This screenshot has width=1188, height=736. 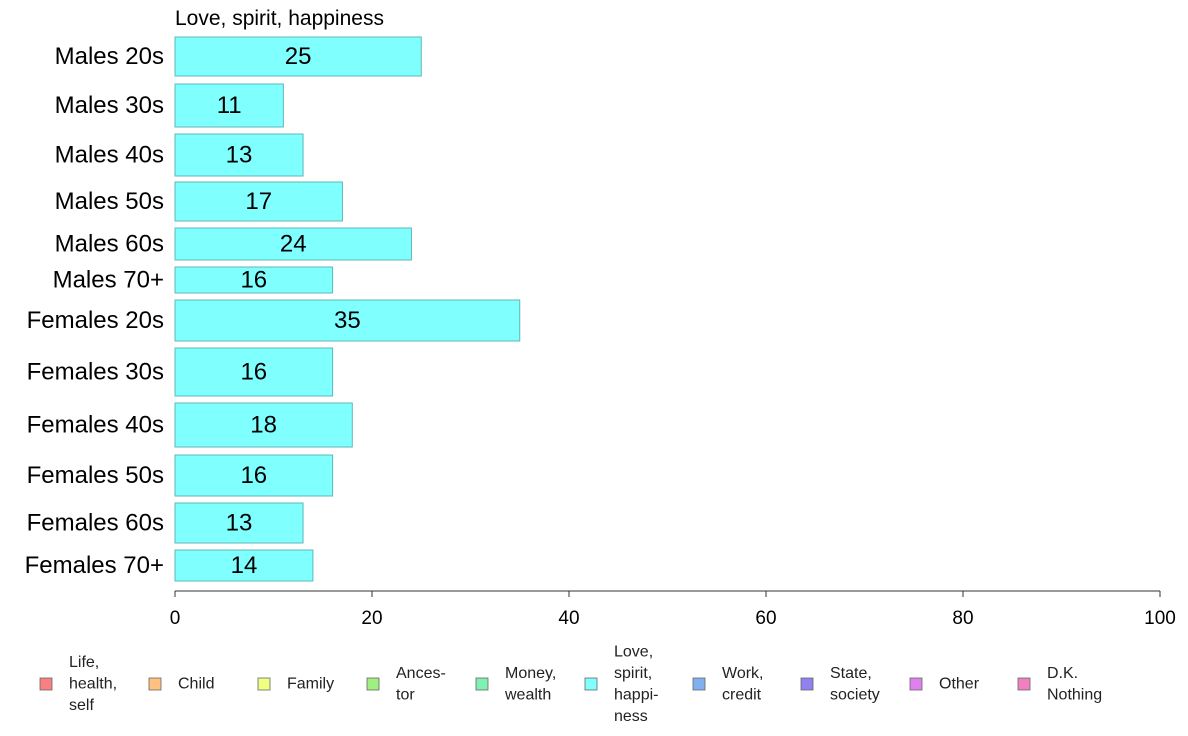 What do you see at coordinates (962, 618) in the screenshot?
I see `x-tick-label: 80` at bounding box center [962, 618].